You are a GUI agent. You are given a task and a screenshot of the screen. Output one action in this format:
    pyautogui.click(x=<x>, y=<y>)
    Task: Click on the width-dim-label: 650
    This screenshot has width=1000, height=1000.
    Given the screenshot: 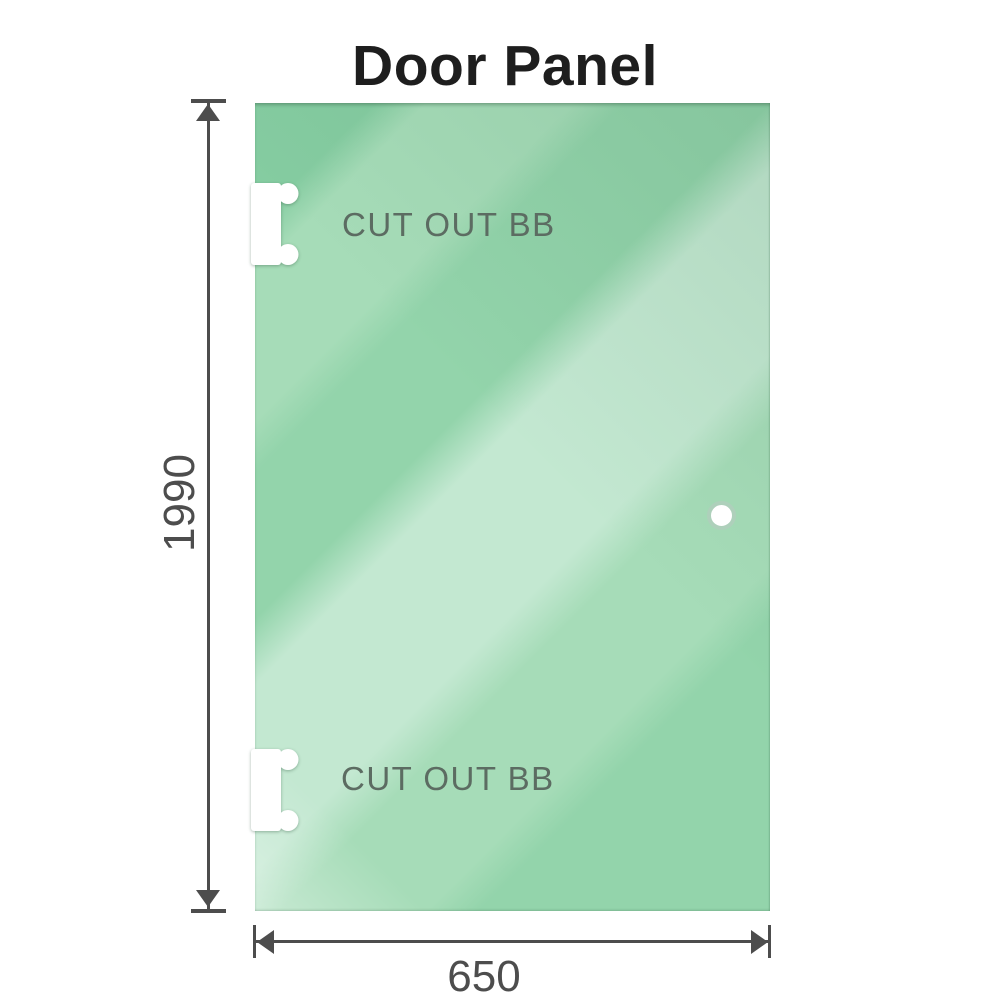 What is the action you would take?
    pyautogui.click(x=484, y=976)
    